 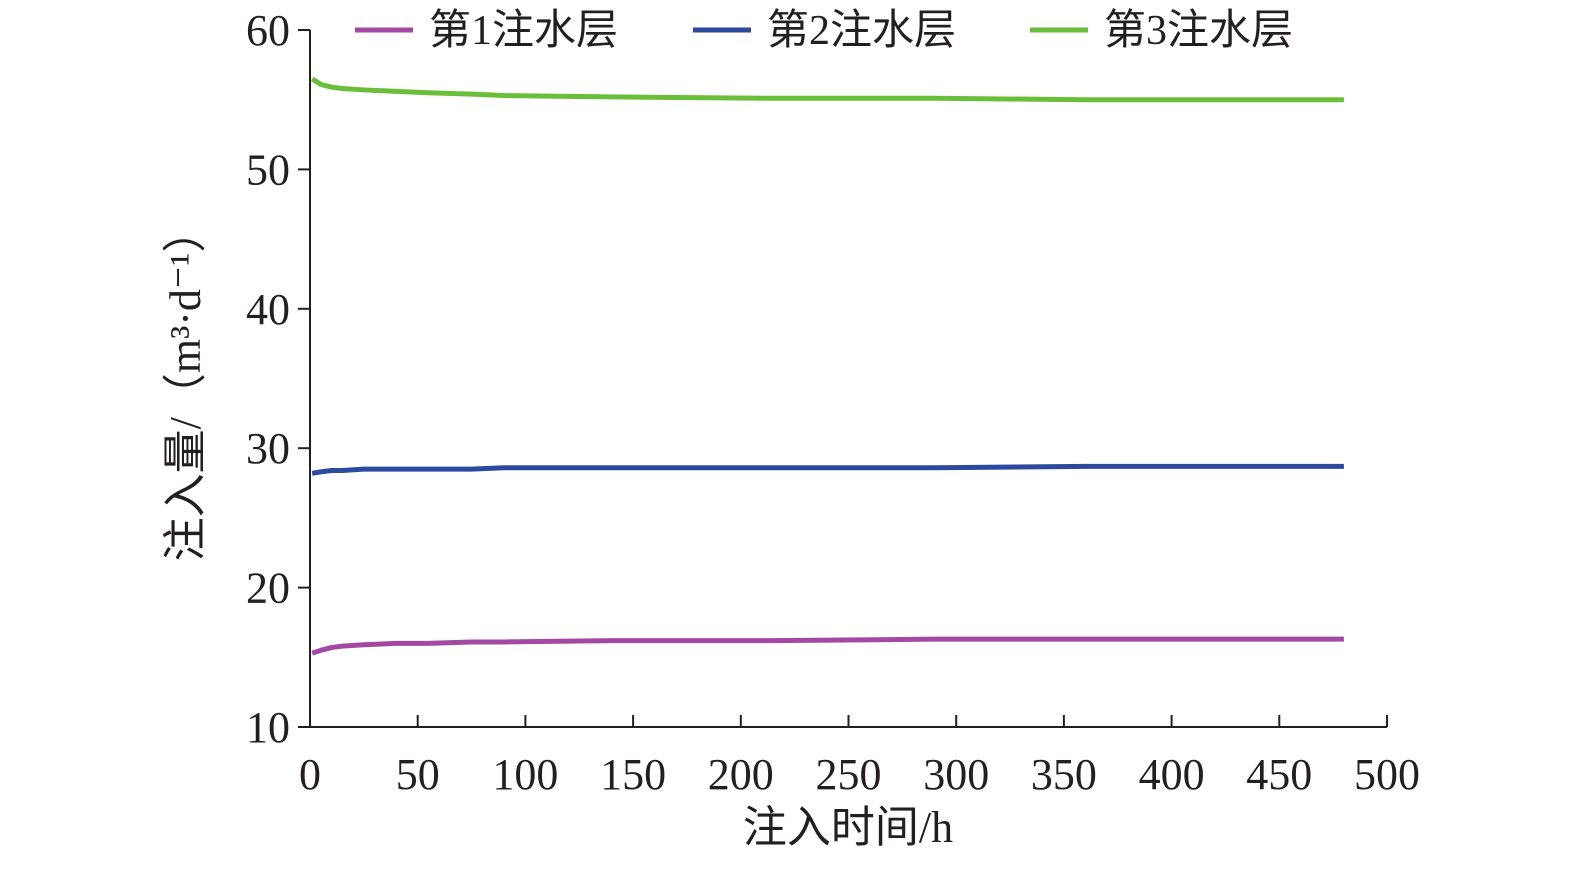 I want to click on x-tick-label: 0, so click(x=310, y=774).